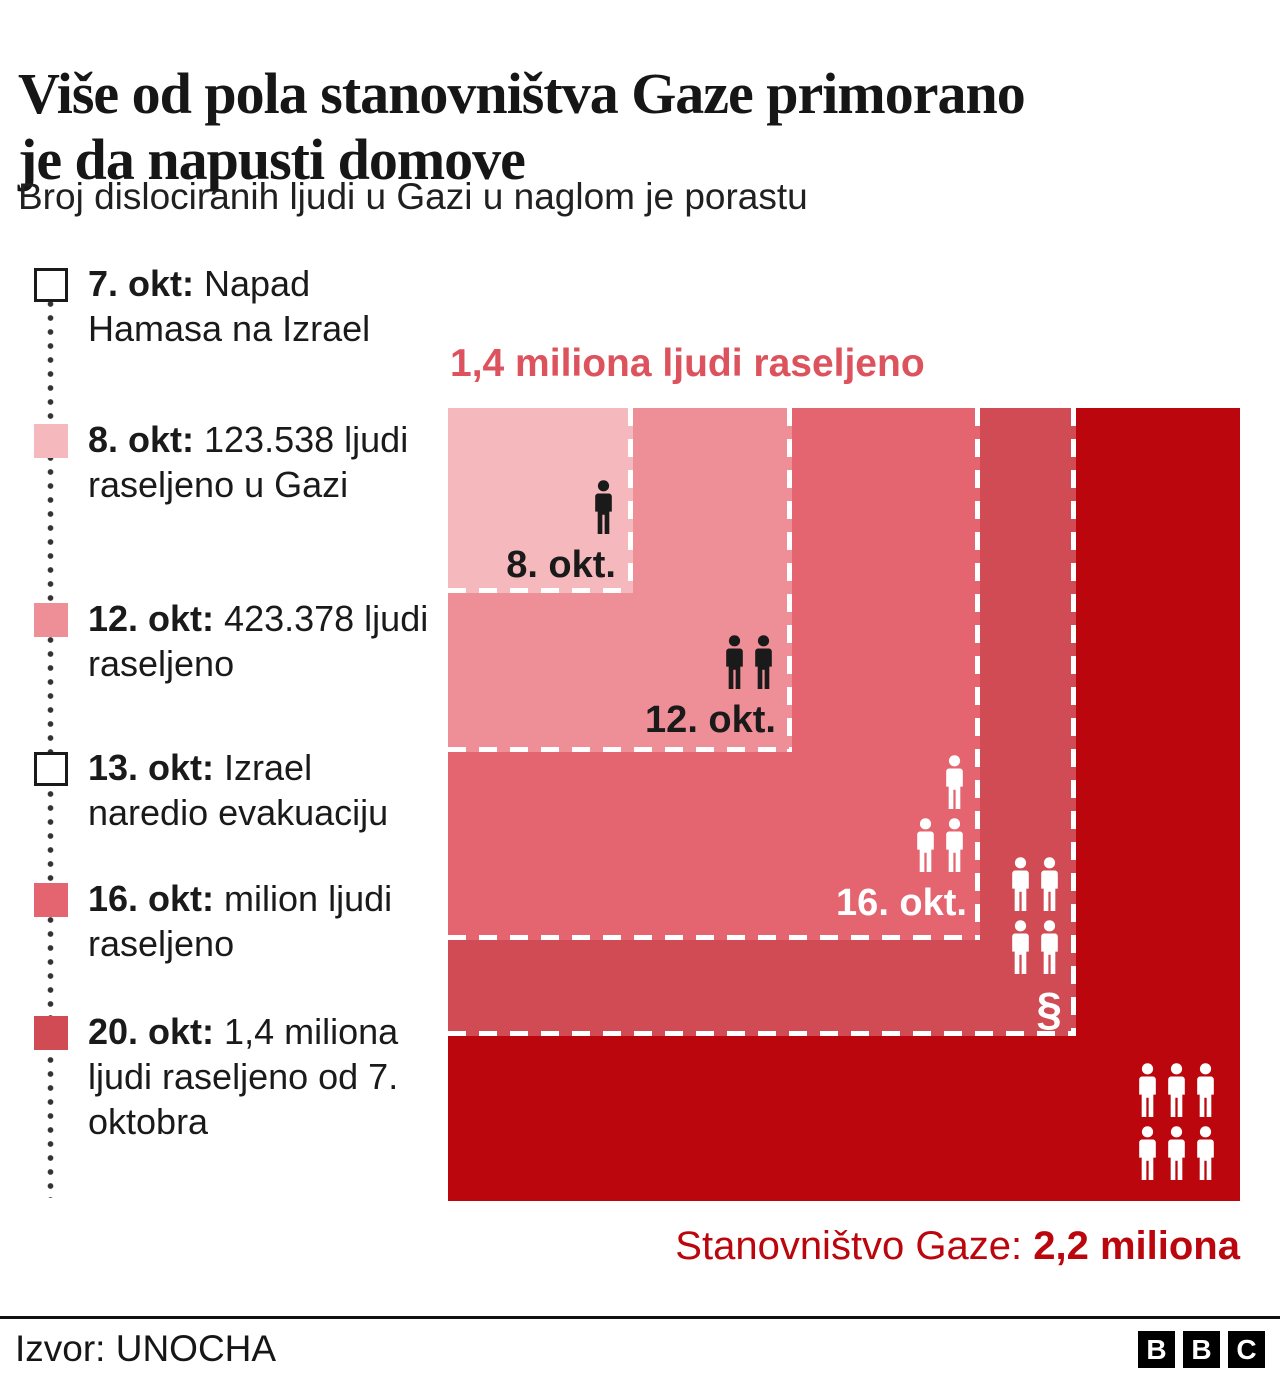  Describe the element at coordinates (50, 742) in the screenshot. I see `timeline-dotted-line` at that location.